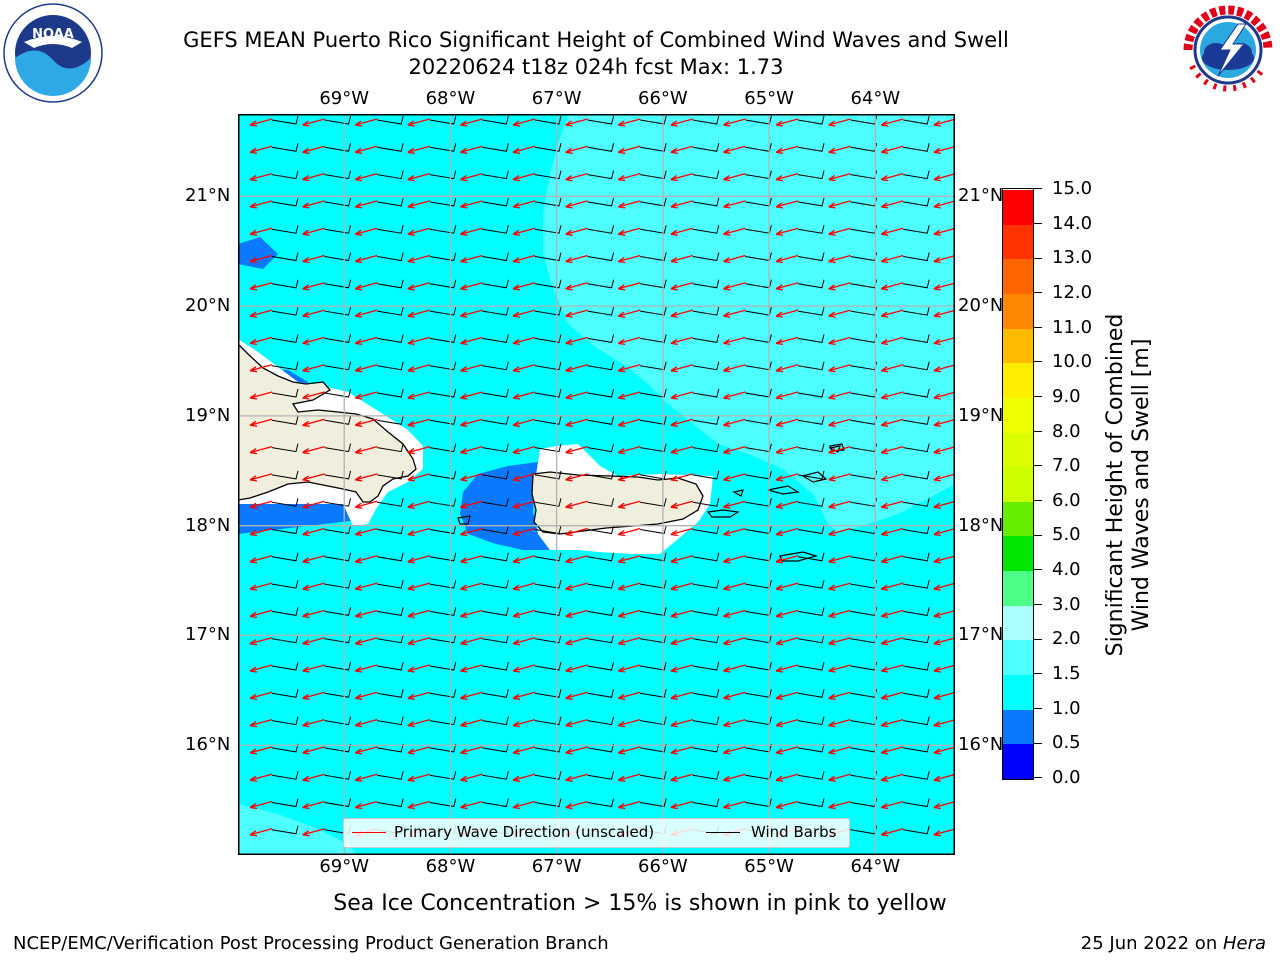 This screenshot has height=960, width=1280. What do you see at coordinates (663, 98) in the screenshot?
I see `lon-label-top: 66°W` at bounding box center [663, 98].